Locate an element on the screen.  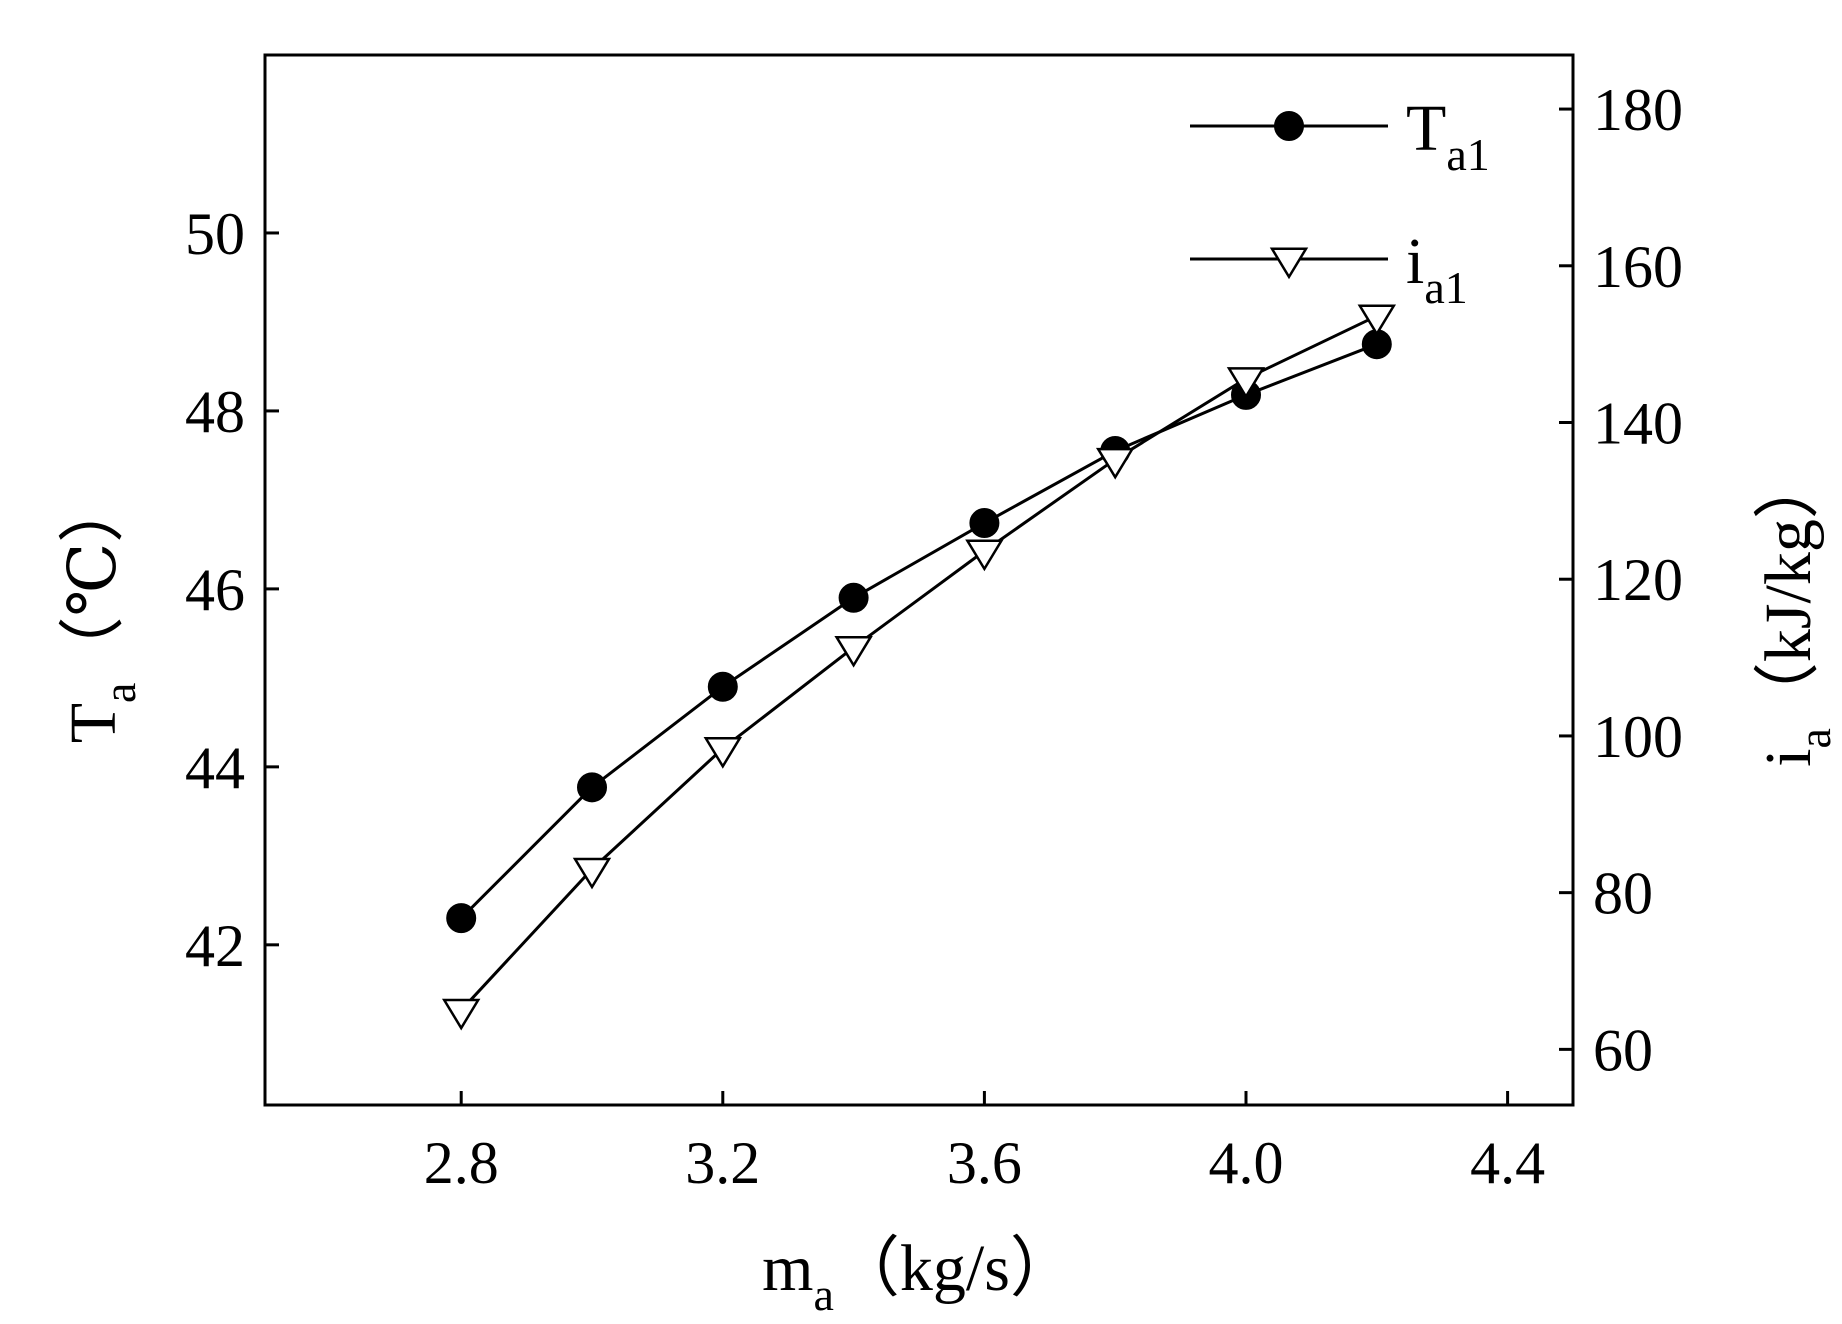
legend-item-T_a1: Ta1 is located at coordinates (1340, 136).